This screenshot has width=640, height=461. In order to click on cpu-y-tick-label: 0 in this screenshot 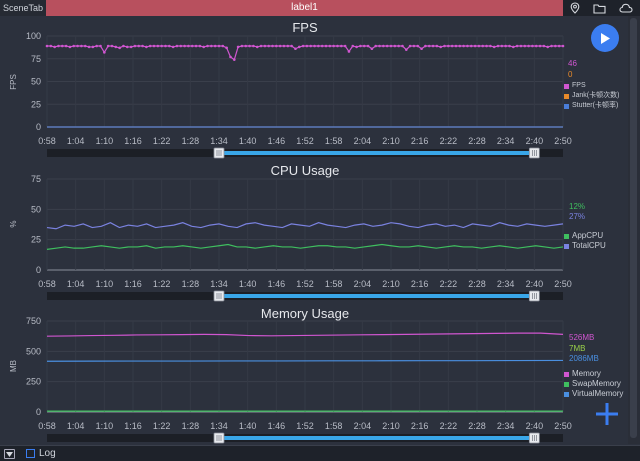, I will do `click(38, 270)`.